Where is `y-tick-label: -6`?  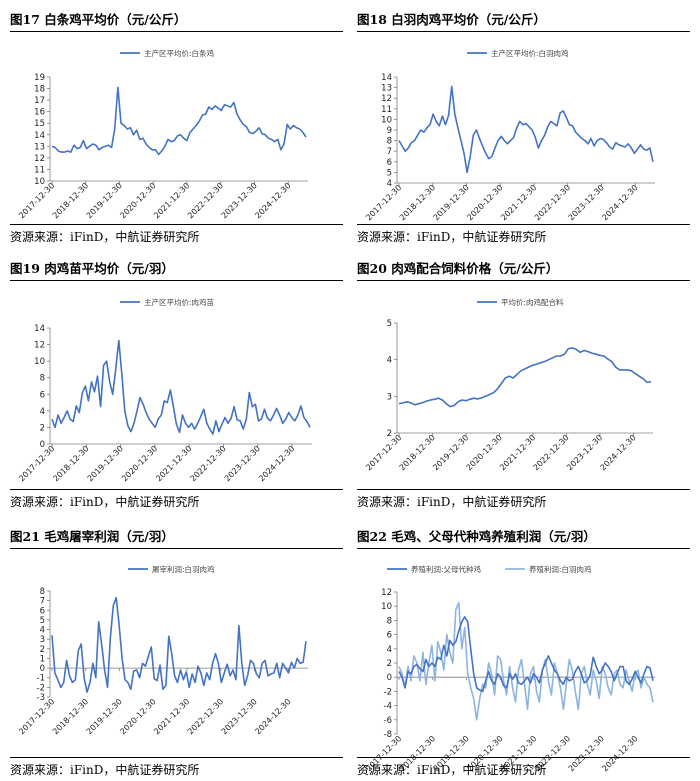 y-tick-label: -6 is located at coordinates (388, 721).